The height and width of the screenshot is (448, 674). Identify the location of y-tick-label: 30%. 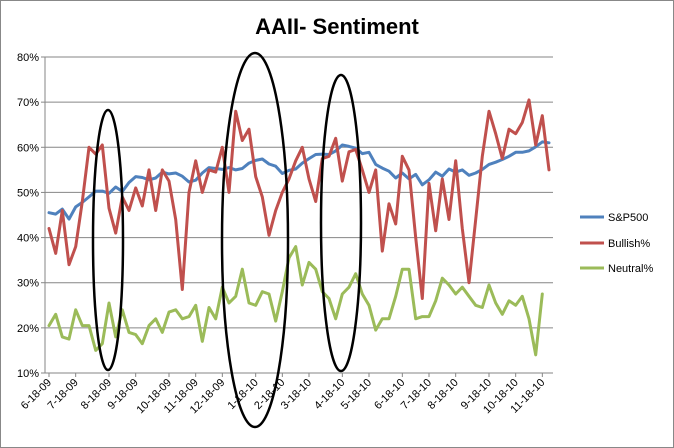
(28, 284).